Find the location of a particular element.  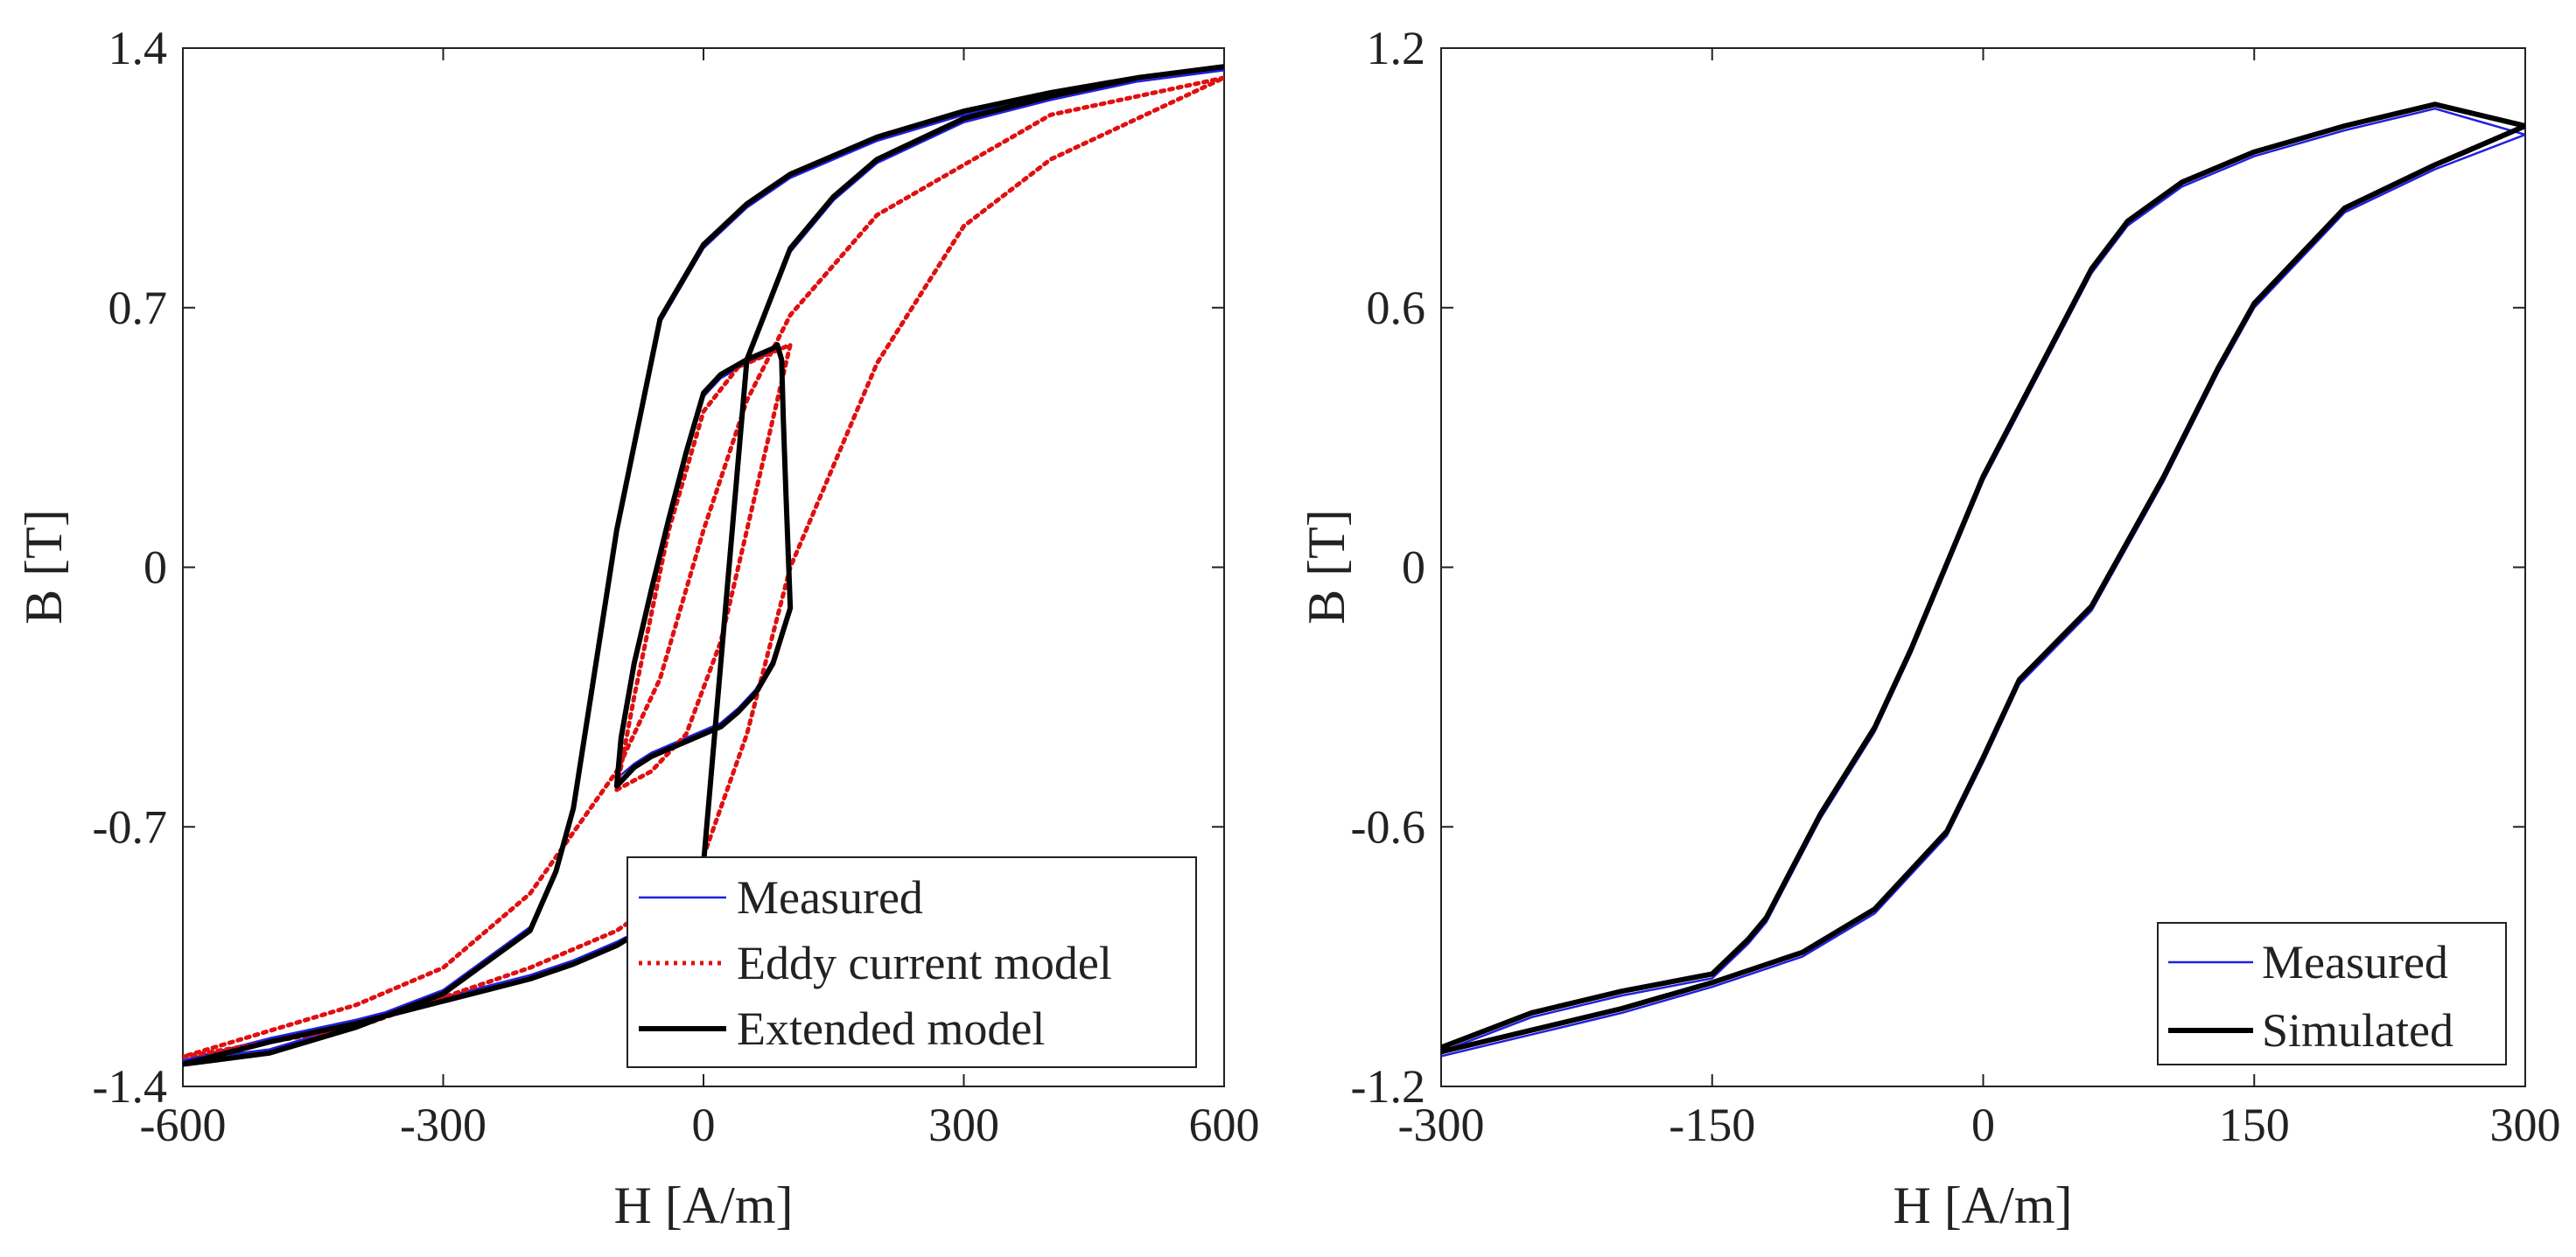

right-x-tick-label: -150 is located at coordinates (1712, 1125).